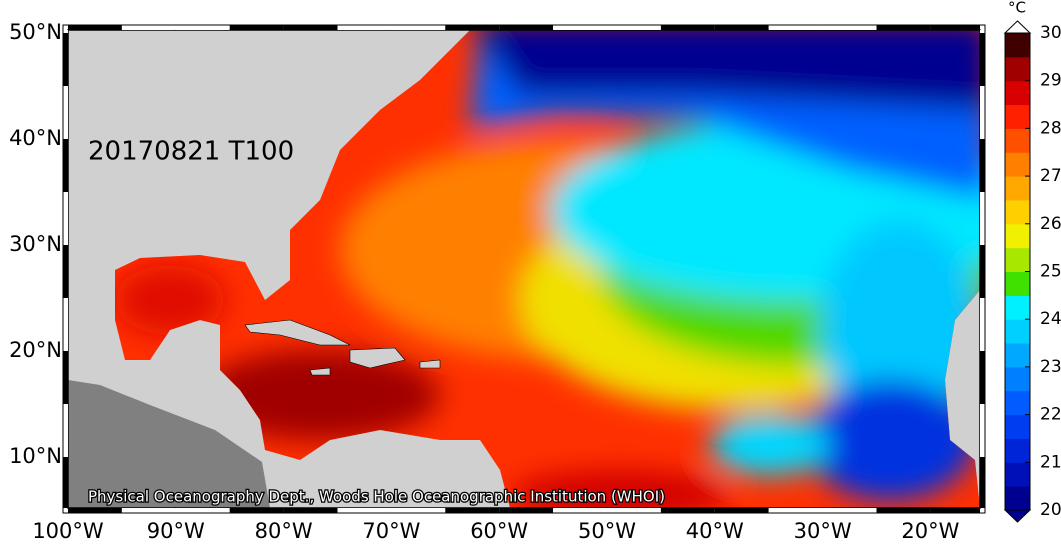  I want to click on latitude-label: 40°N, so click(35, 138).